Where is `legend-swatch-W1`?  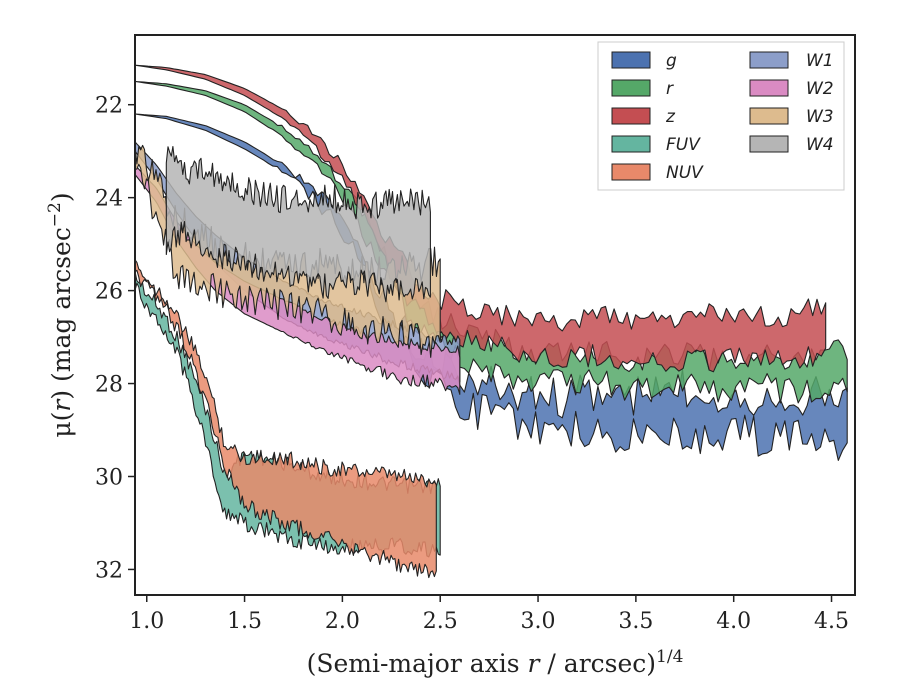 legend-swatch-W1 is located at coordinates (769, 60).